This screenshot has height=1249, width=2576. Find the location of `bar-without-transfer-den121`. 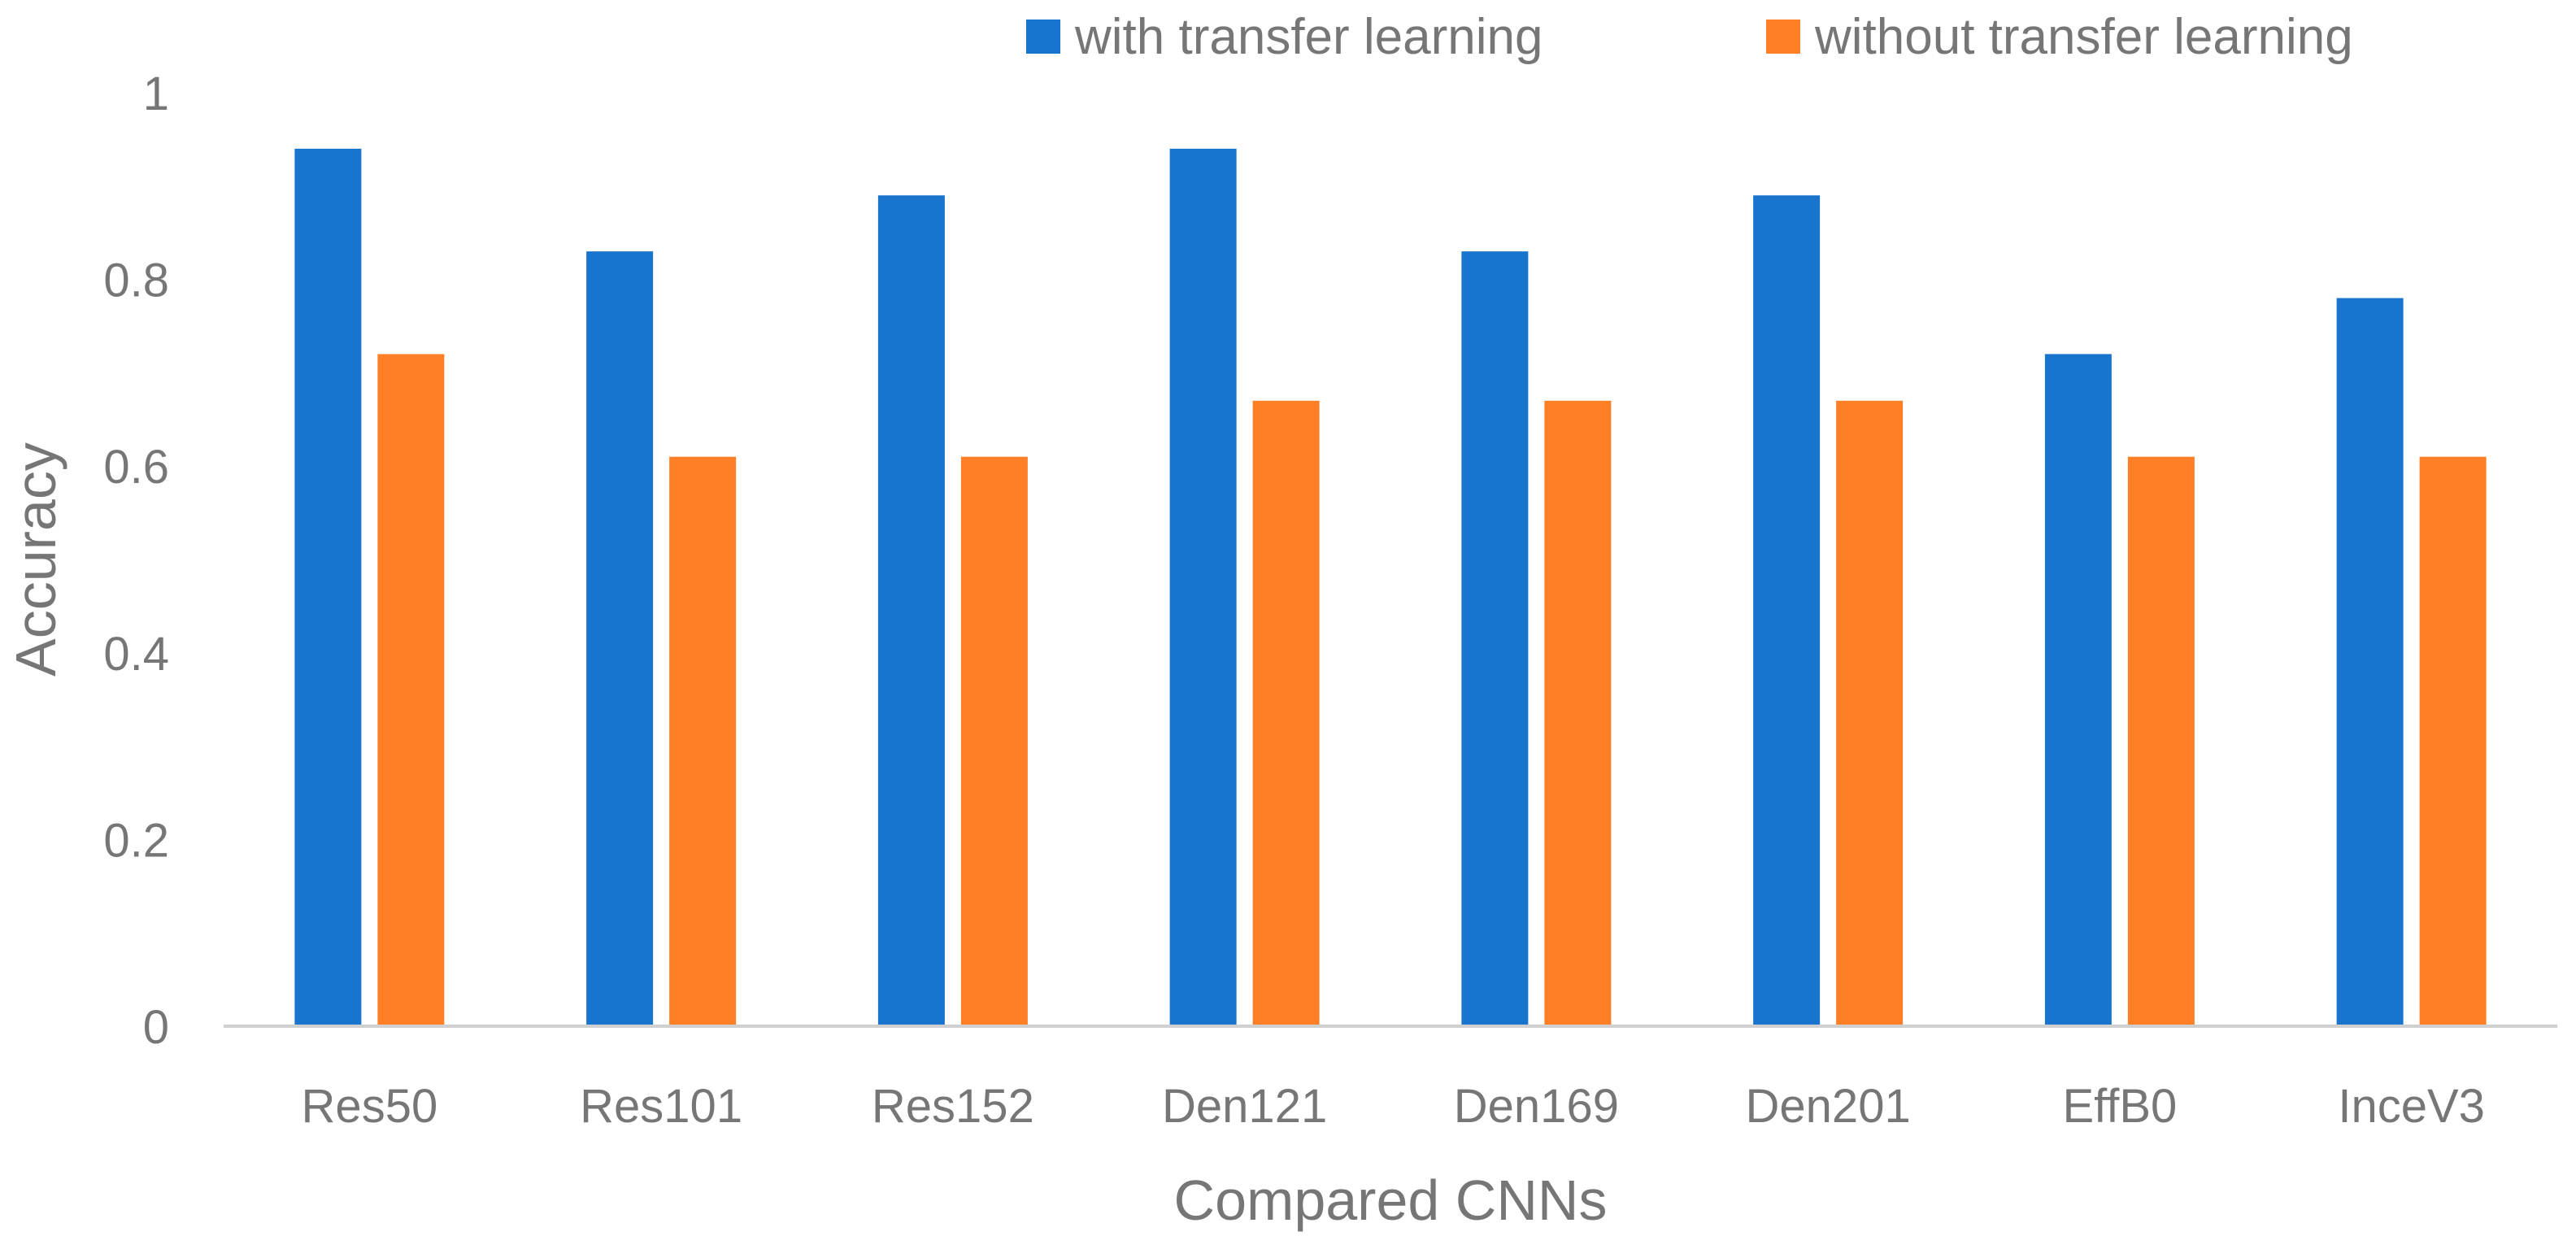

bar-without-transfer-den121 is located at coordinates (1286, 713).